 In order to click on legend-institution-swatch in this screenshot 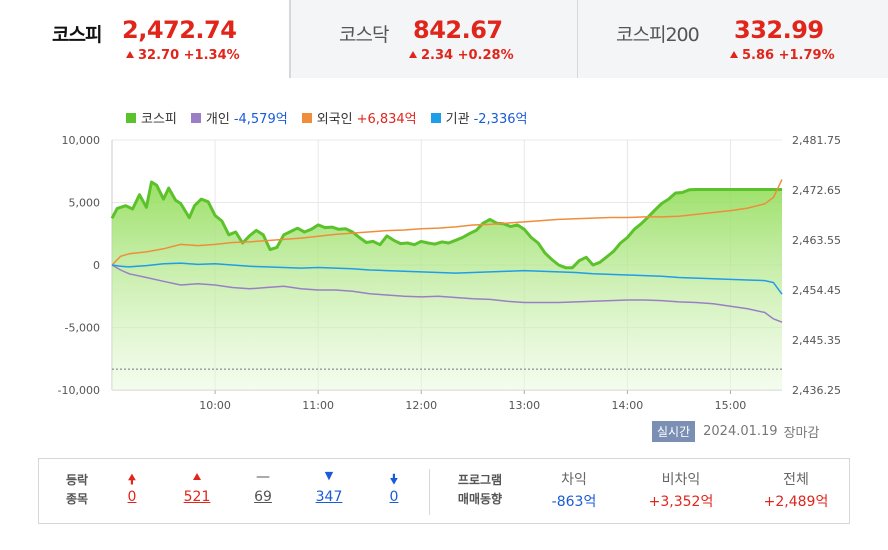, I will do `click(435, 117)`.